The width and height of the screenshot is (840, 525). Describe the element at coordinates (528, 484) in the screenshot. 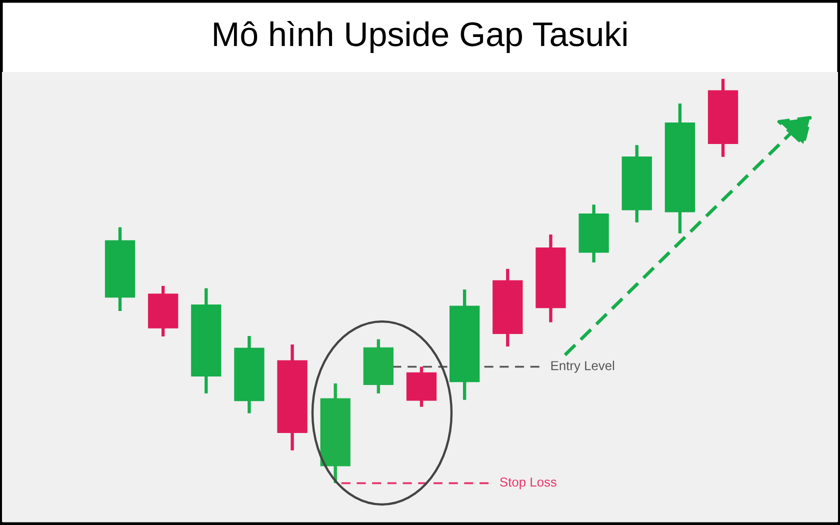

I see `ref-line-label: Stop Loss` at that location.